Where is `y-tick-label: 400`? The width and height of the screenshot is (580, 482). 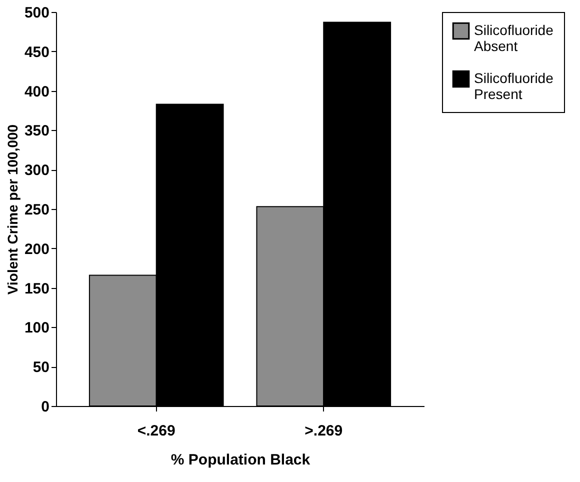 y-tick-label: 400 is located at coordinates (37, 91).